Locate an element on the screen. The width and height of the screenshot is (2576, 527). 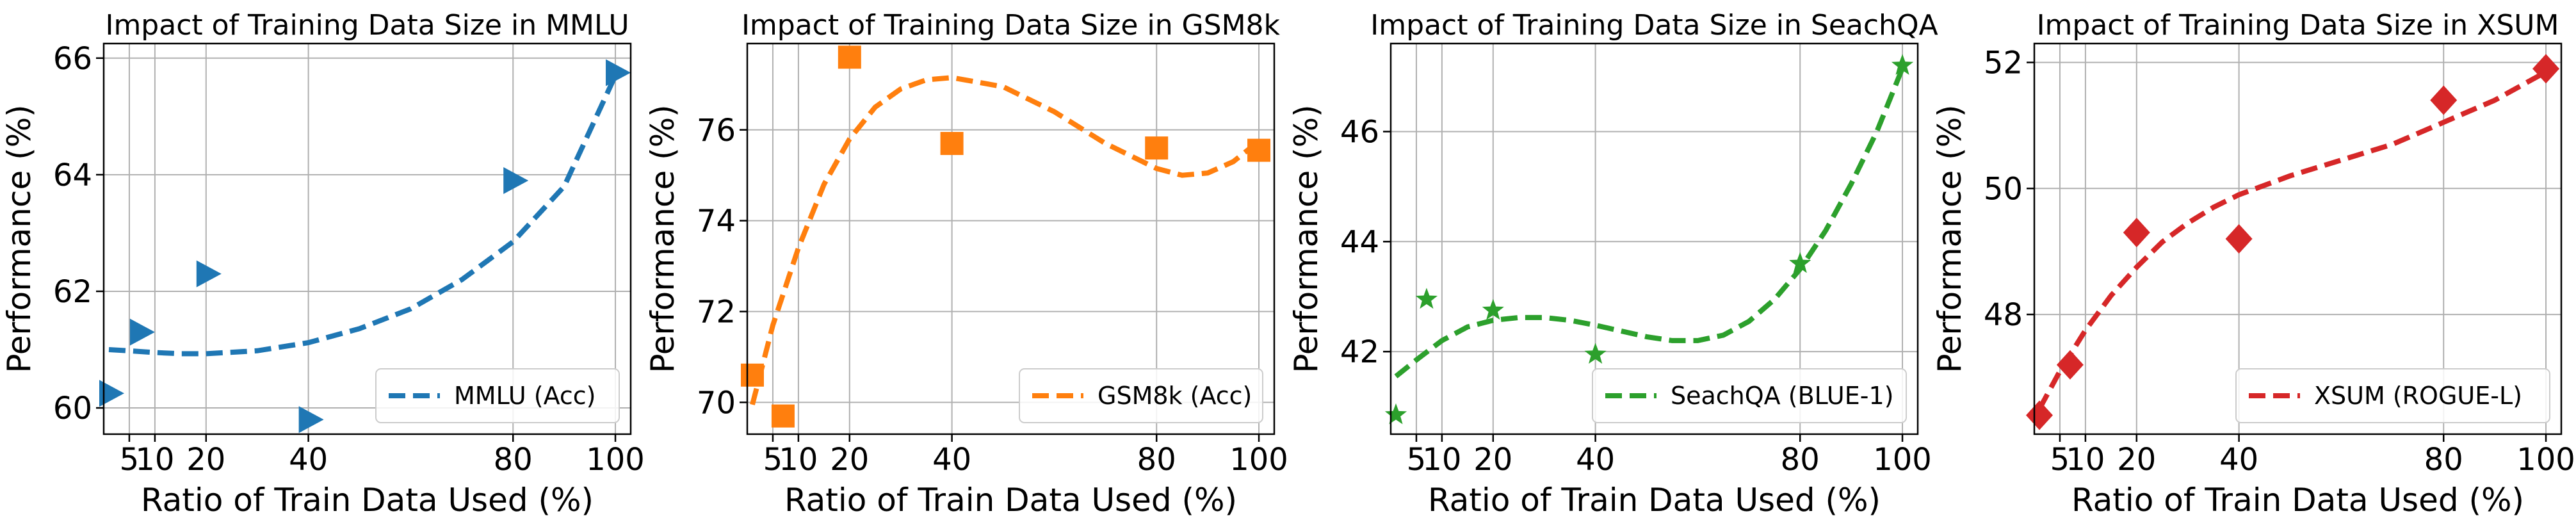
y-tick-label: 72 is located at coordinates (716, 312).